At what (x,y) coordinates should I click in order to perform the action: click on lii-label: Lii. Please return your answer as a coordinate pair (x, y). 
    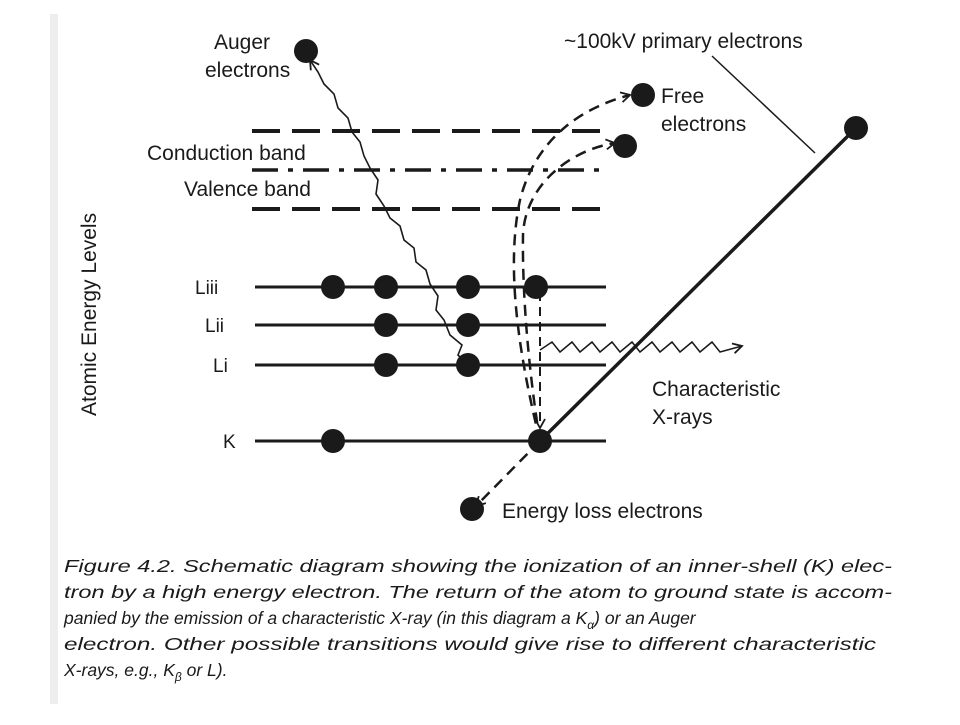
    Looking at the image, I should click on (214, 326).